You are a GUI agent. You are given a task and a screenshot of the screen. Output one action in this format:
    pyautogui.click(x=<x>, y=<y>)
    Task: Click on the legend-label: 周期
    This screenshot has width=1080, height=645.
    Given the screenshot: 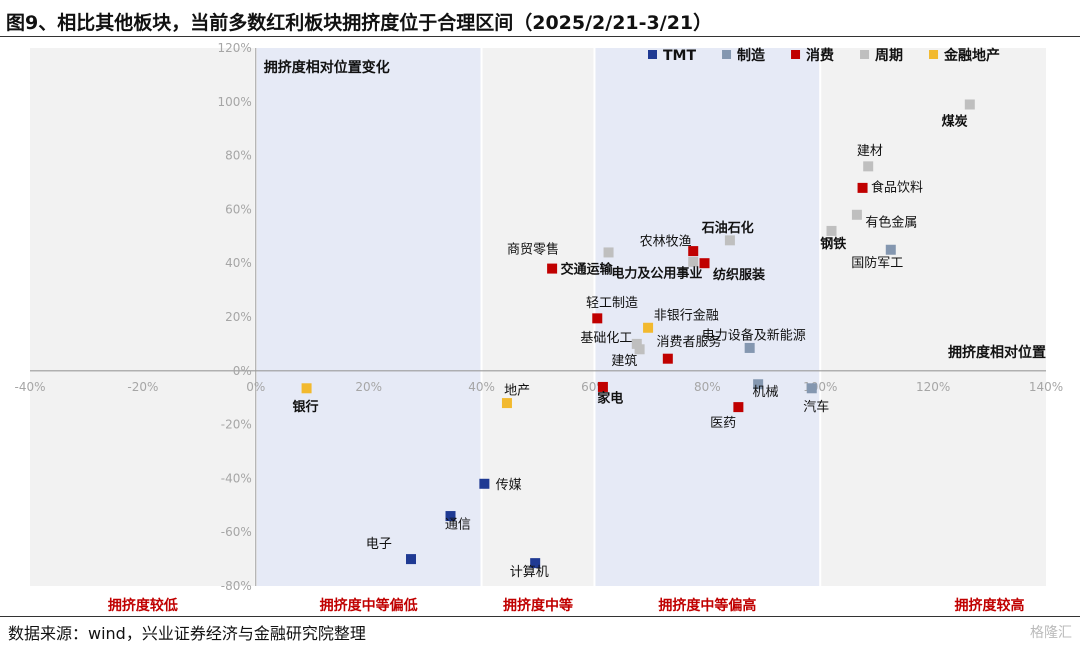 What is the action you would take?
    pyautogui.click(x=889, y=56)
    